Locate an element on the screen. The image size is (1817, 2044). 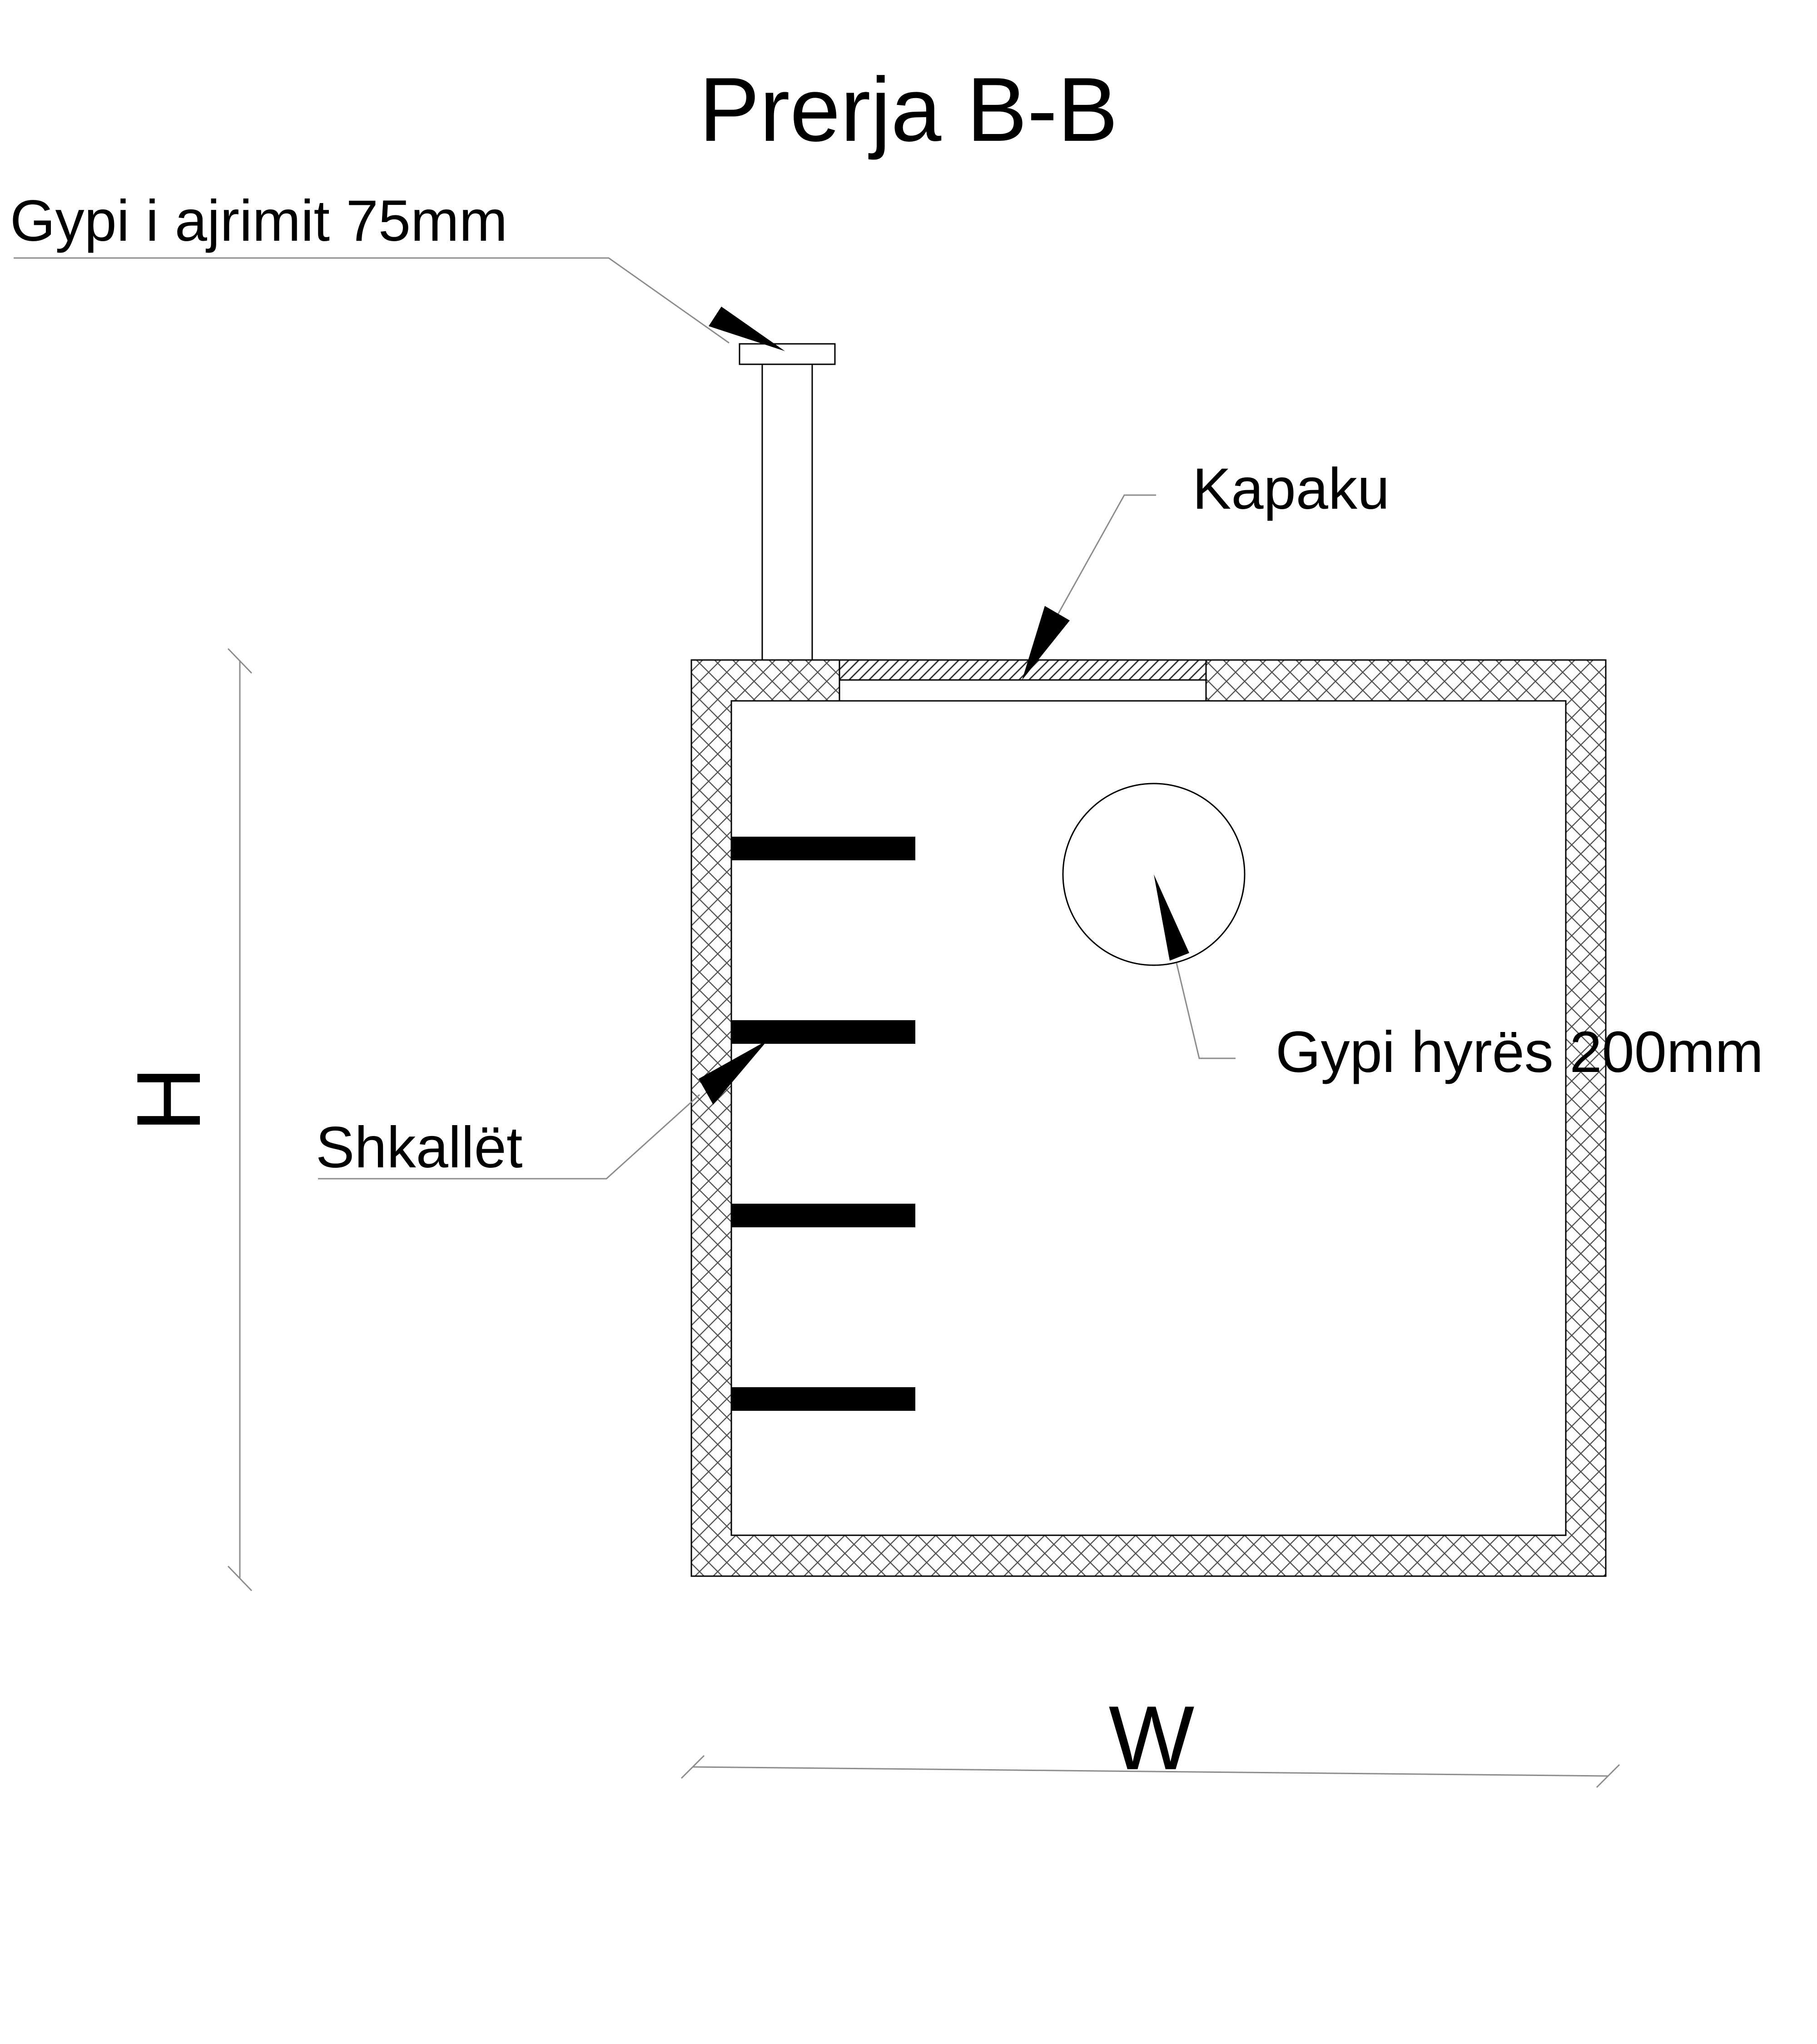
vent-pipe-label: Gypi i ajrimit 75mm is located at coordinates (258, 221).